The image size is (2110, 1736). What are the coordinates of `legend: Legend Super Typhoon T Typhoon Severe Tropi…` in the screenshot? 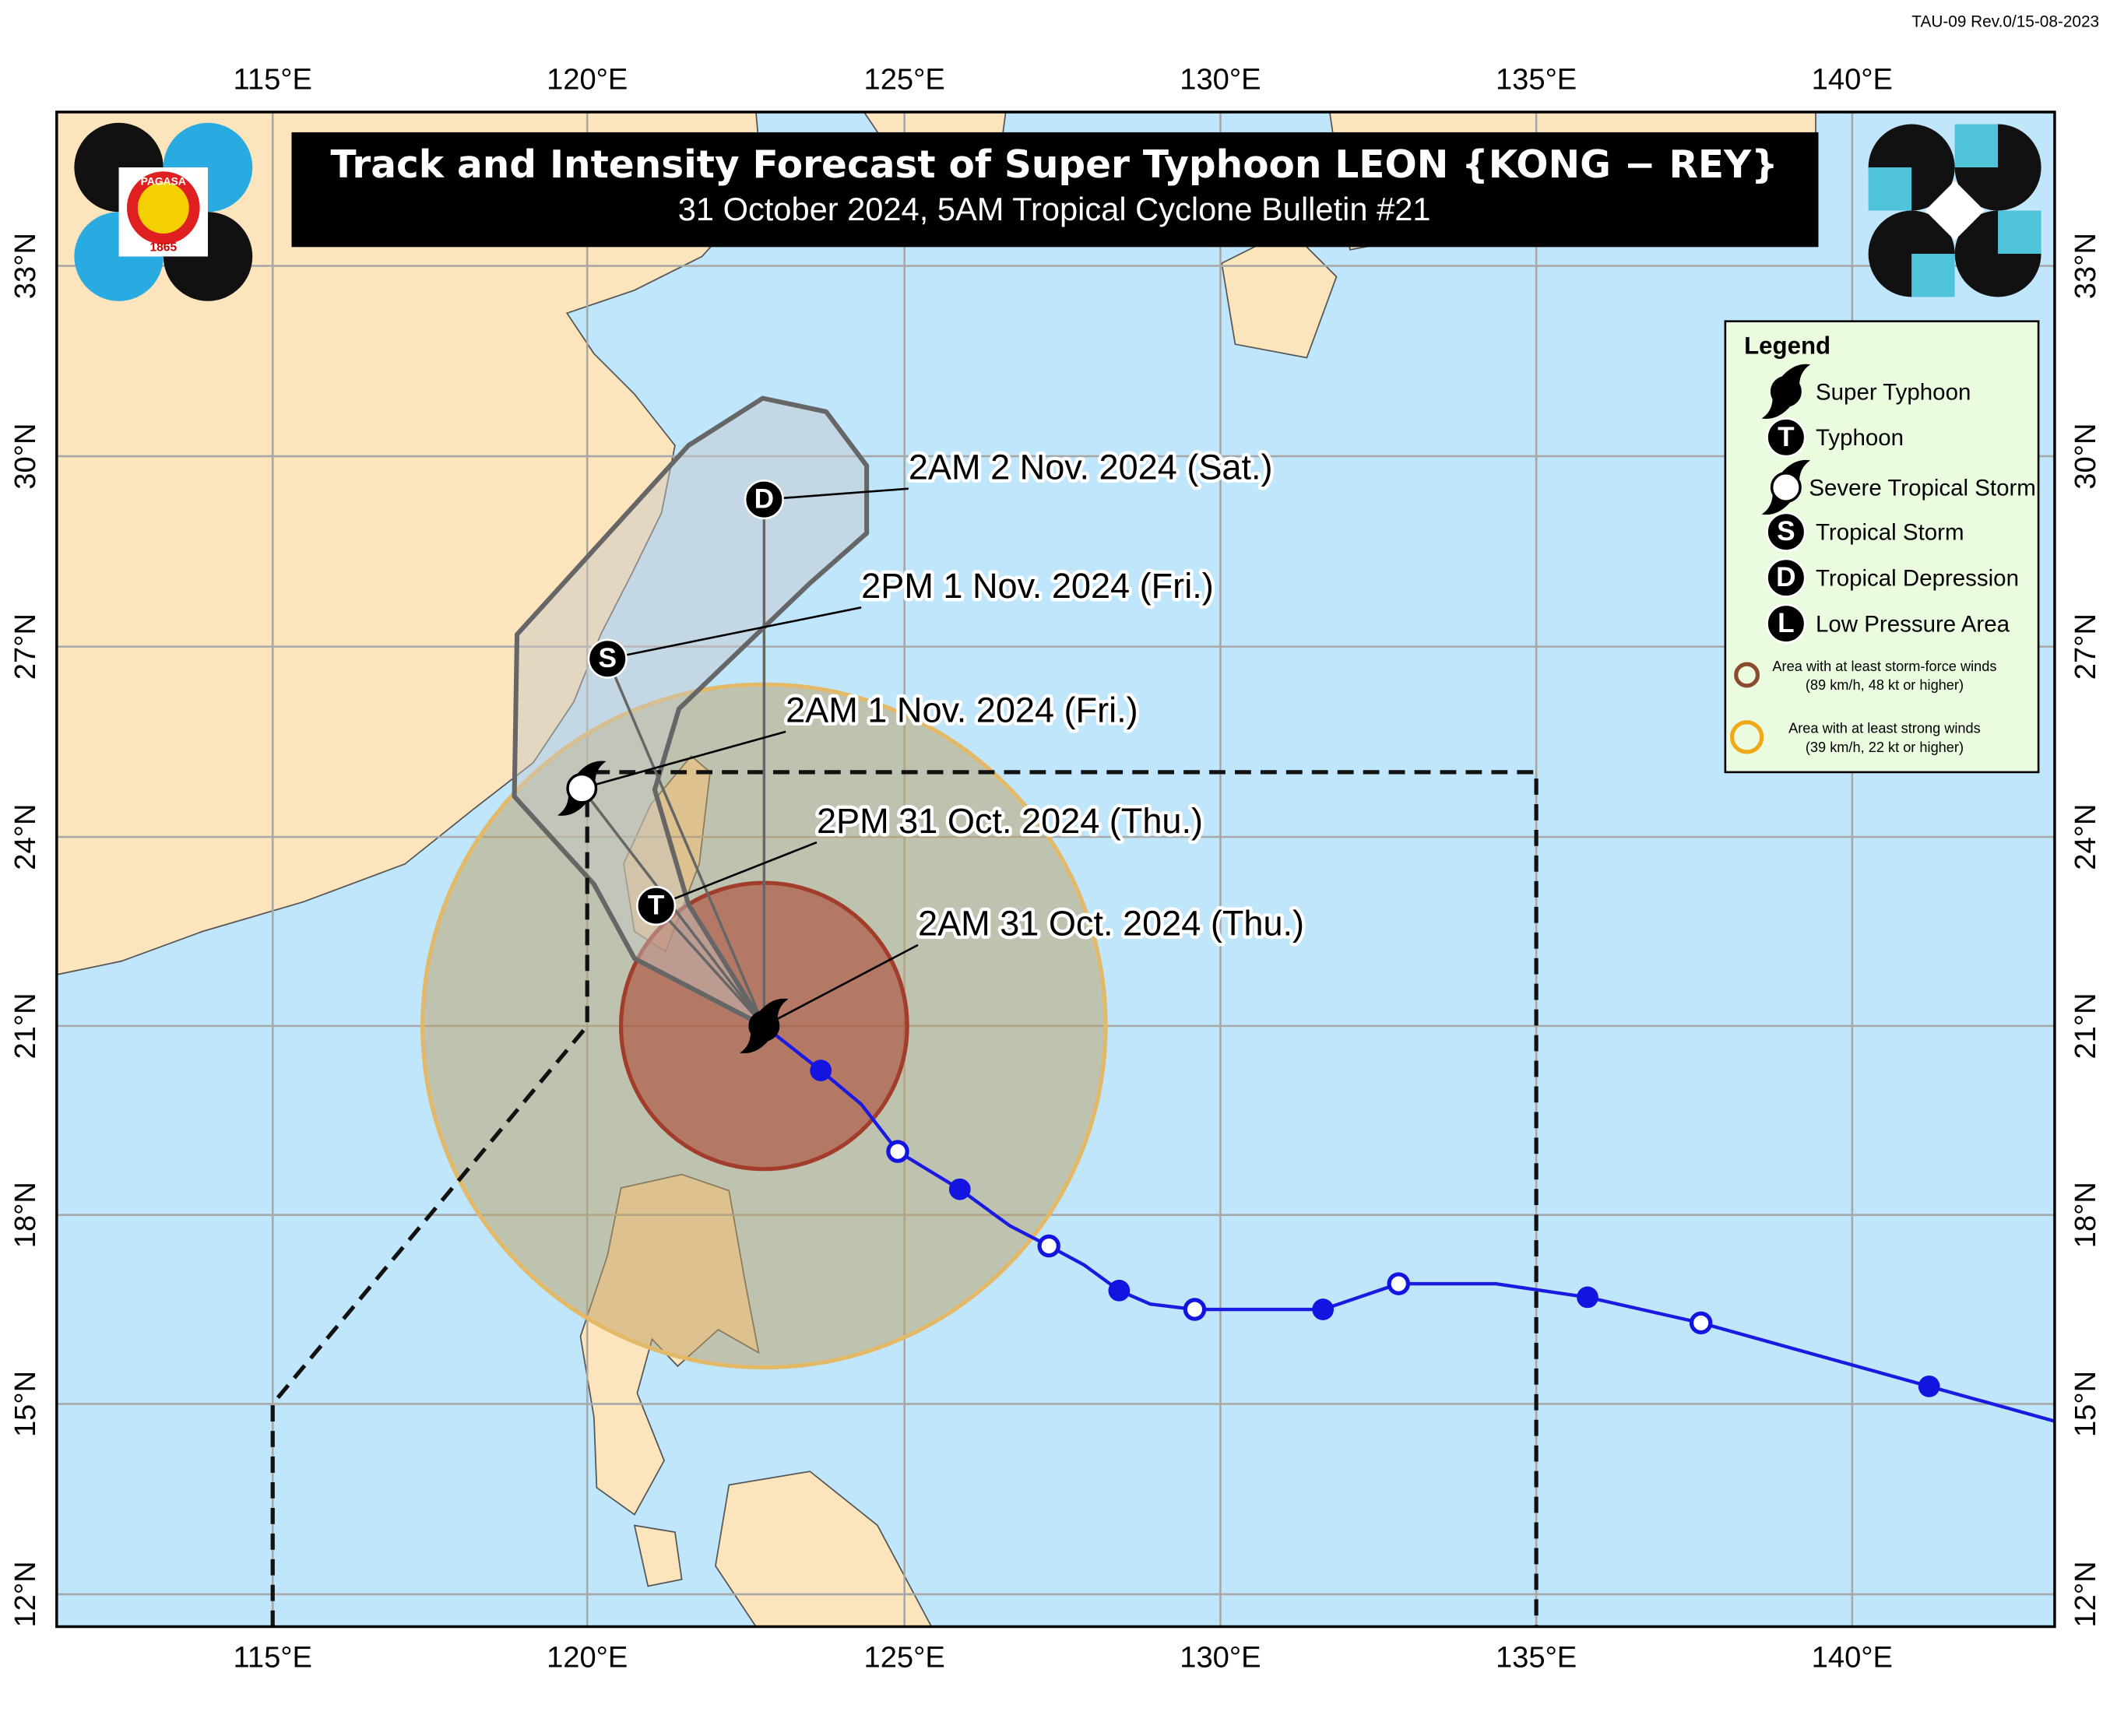 It's located at (1882, 547).